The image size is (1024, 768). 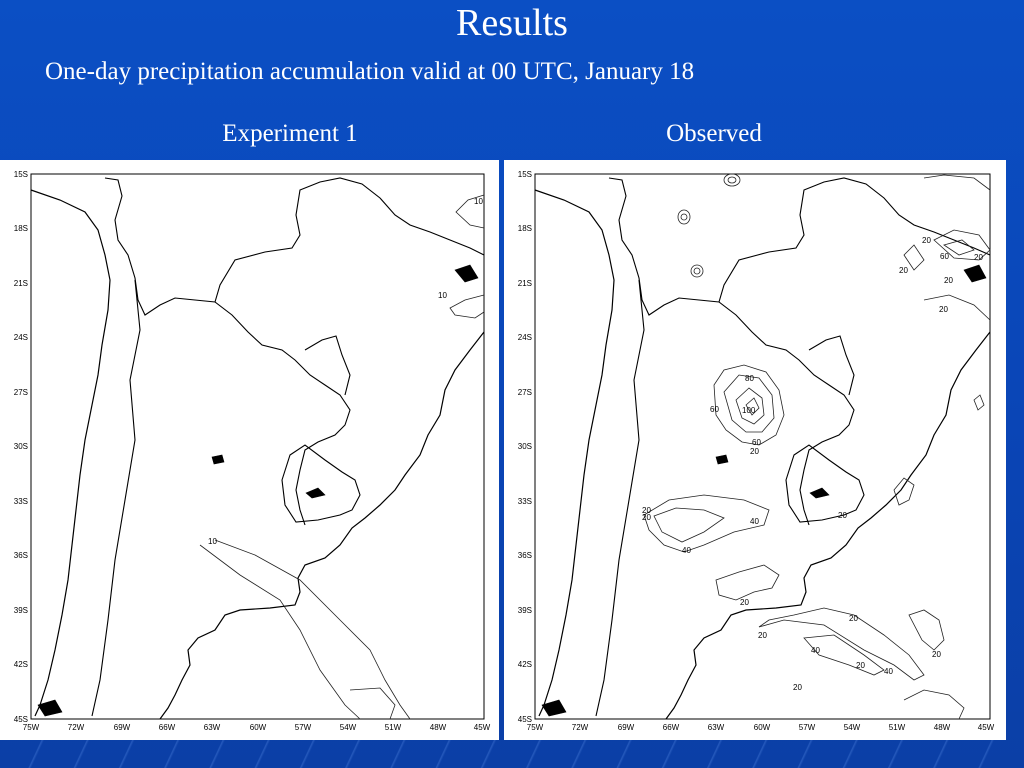 I want to click on panel-label-observed: Observed, so click(x=714, y=133).